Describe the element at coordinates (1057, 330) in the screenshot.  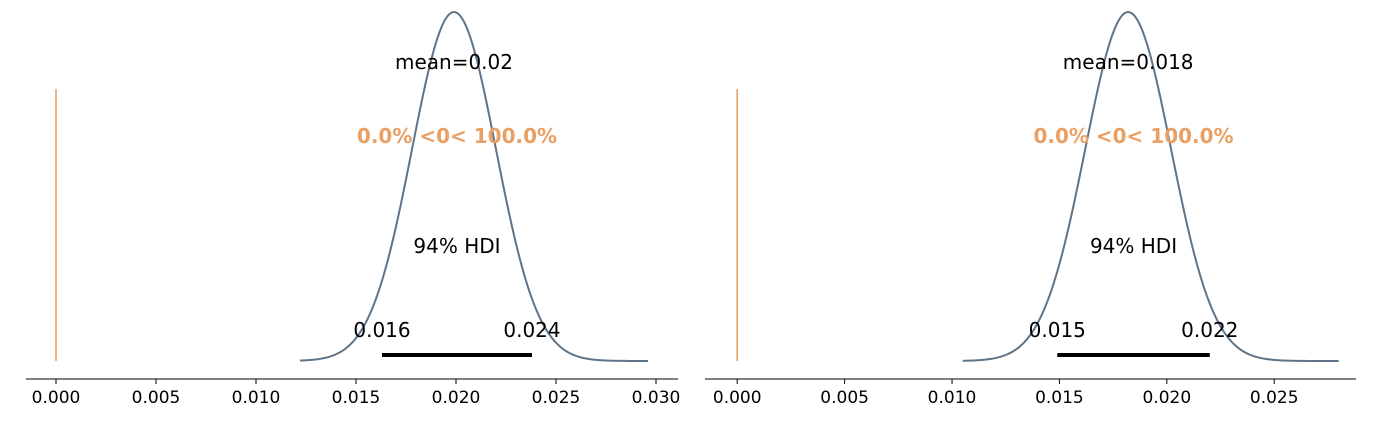
I see `hdi-low-label: 0.015` at that location.